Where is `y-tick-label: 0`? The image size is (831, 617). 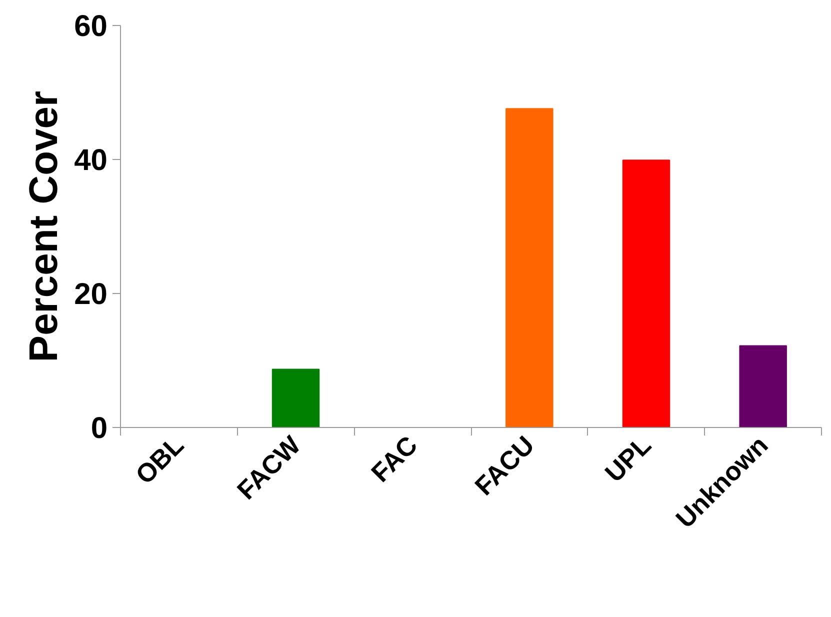 y-tick-label: 0 is located at coordinates (99, 428).